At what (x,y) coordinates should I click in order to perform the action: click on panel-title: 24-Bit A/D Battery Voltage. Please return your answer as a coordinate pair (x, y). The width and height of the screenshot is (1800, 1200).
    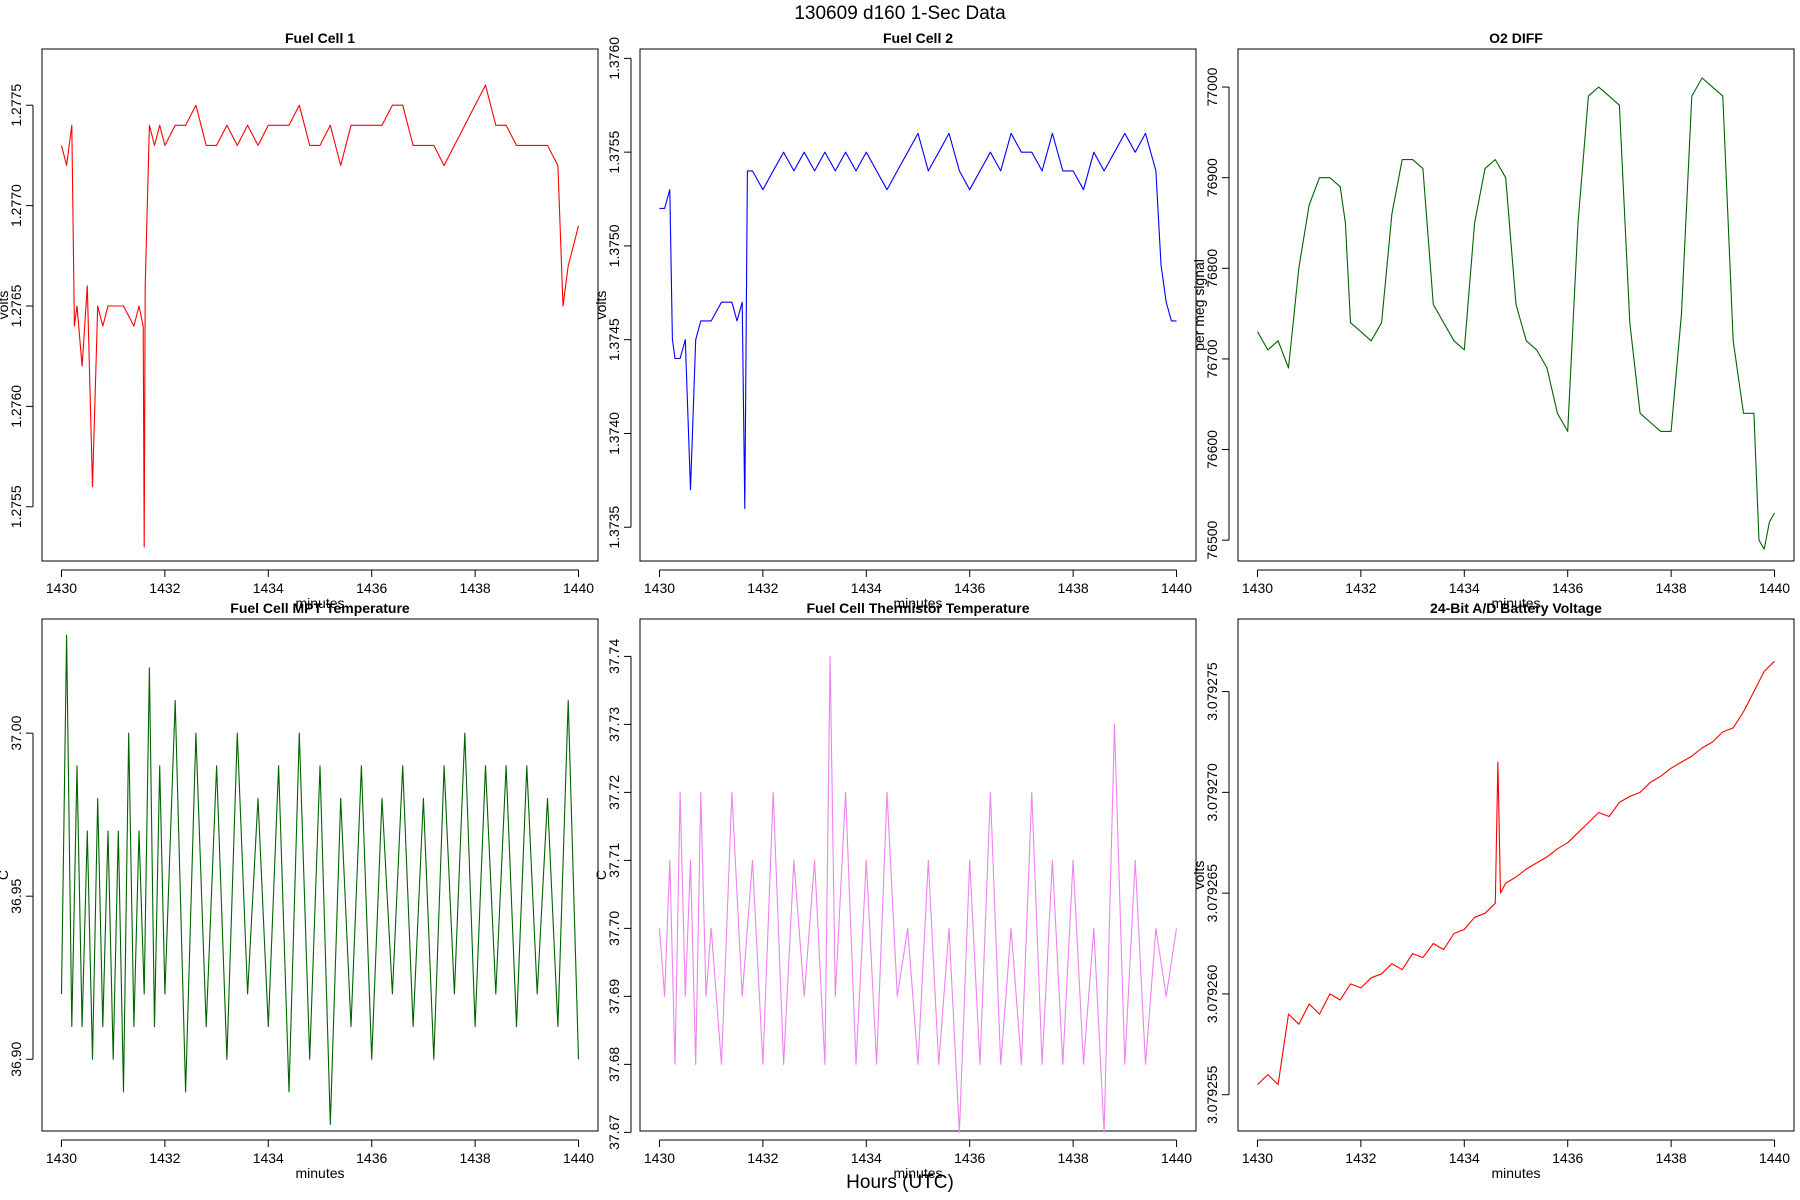
    Looking at the image, I should click on (1516, 608).